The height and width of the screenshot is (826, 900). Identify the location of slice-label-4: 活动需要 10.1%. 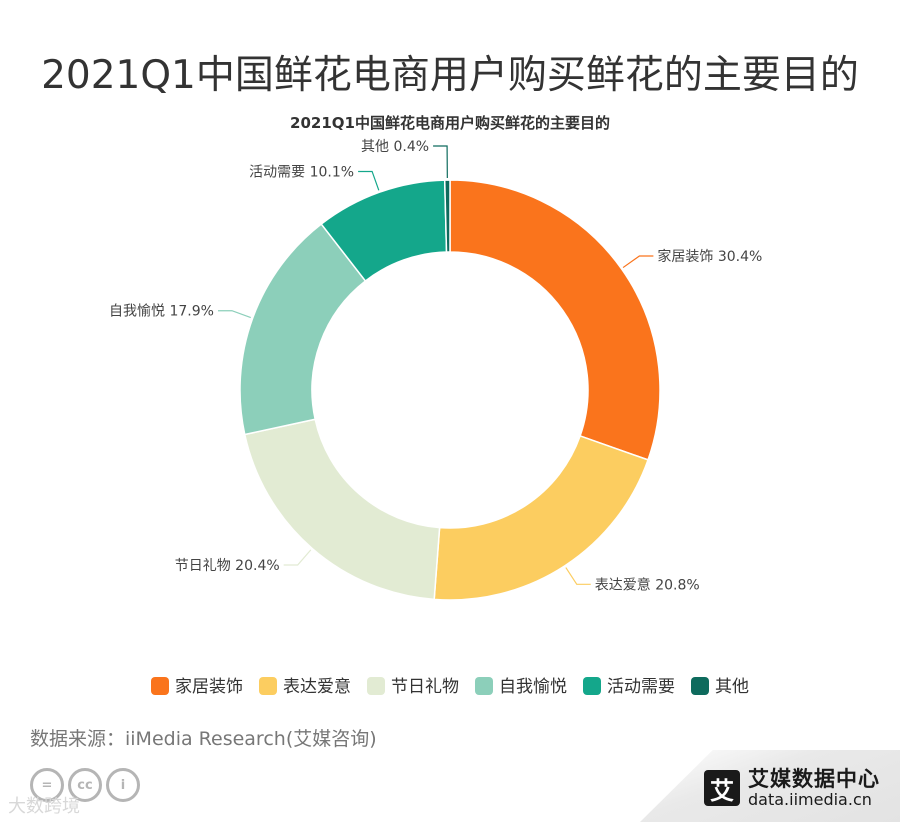
(301, 172).